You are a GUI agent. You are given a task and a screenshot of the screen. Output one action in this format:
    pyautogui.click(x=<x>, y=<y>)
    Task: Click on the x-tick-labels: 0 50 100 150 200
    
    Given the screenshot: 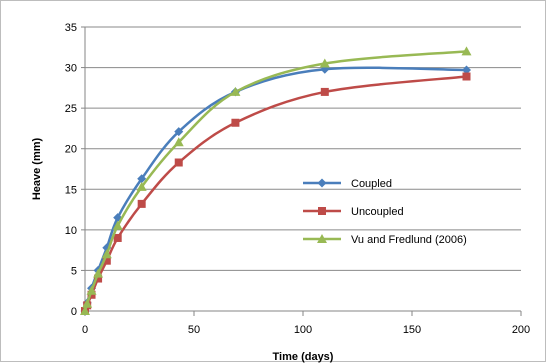 What is the action you would take?
    pyautogui.click(x=306, y=330)
    